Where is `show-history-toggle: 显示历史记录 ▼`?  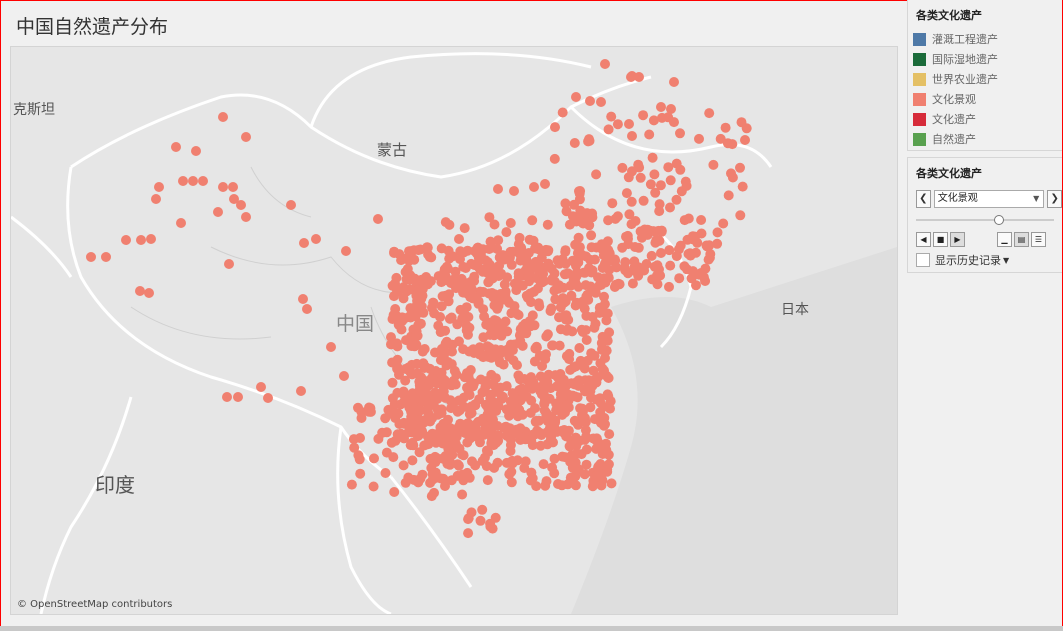
show-history-toggle: 显示历史记录 ▼ is located at coordinates (989, 260).